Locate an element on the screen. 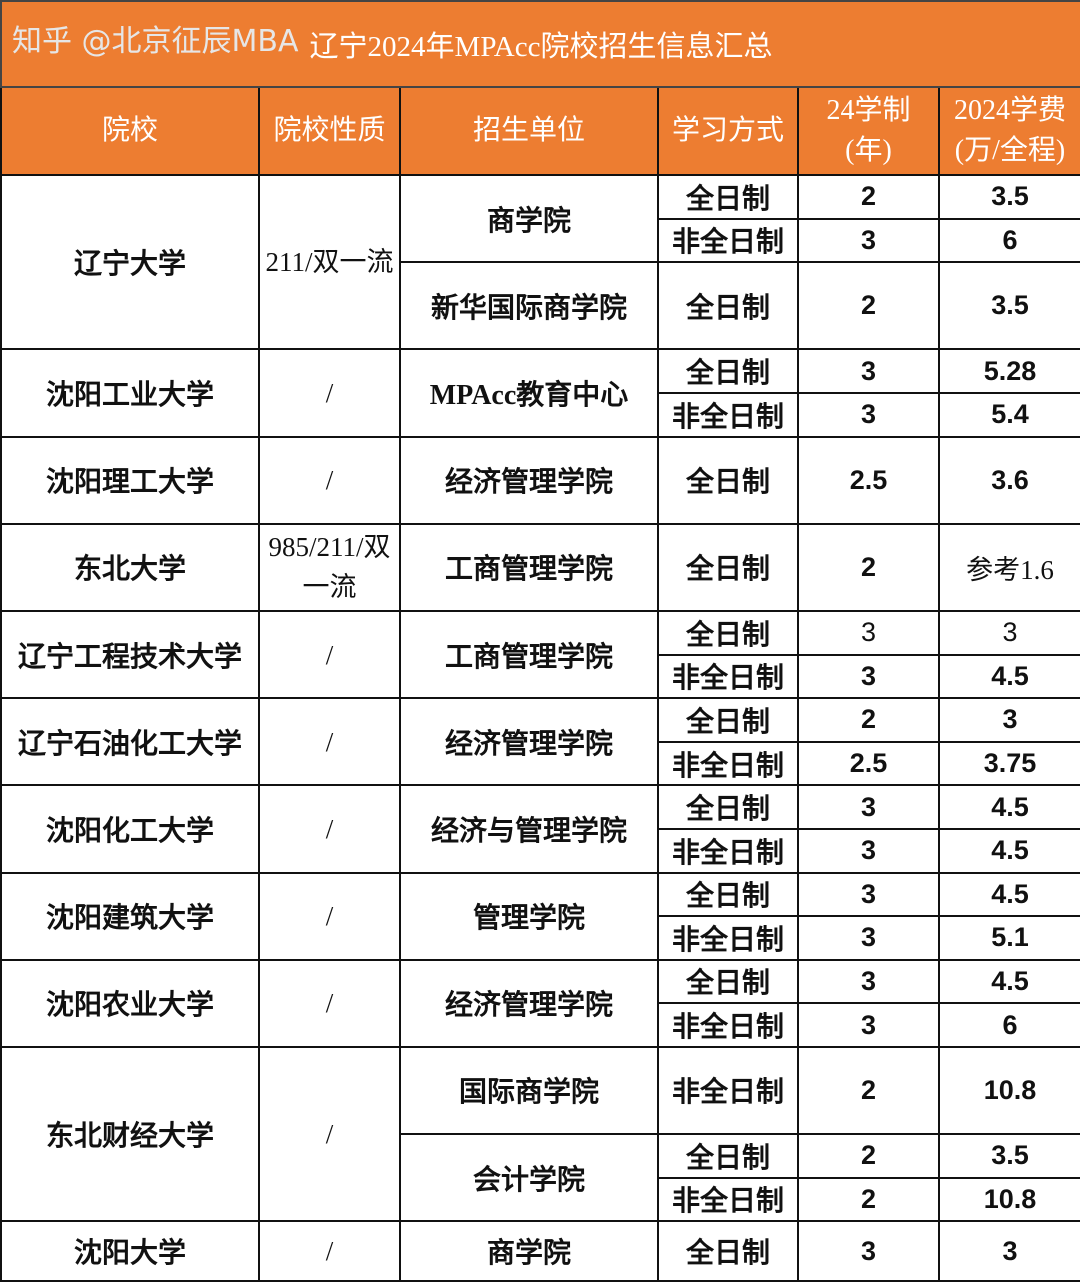 The image size is (1080, 1282). school-name: 沈阳农业大学 is located at coordinates (130, 1003).